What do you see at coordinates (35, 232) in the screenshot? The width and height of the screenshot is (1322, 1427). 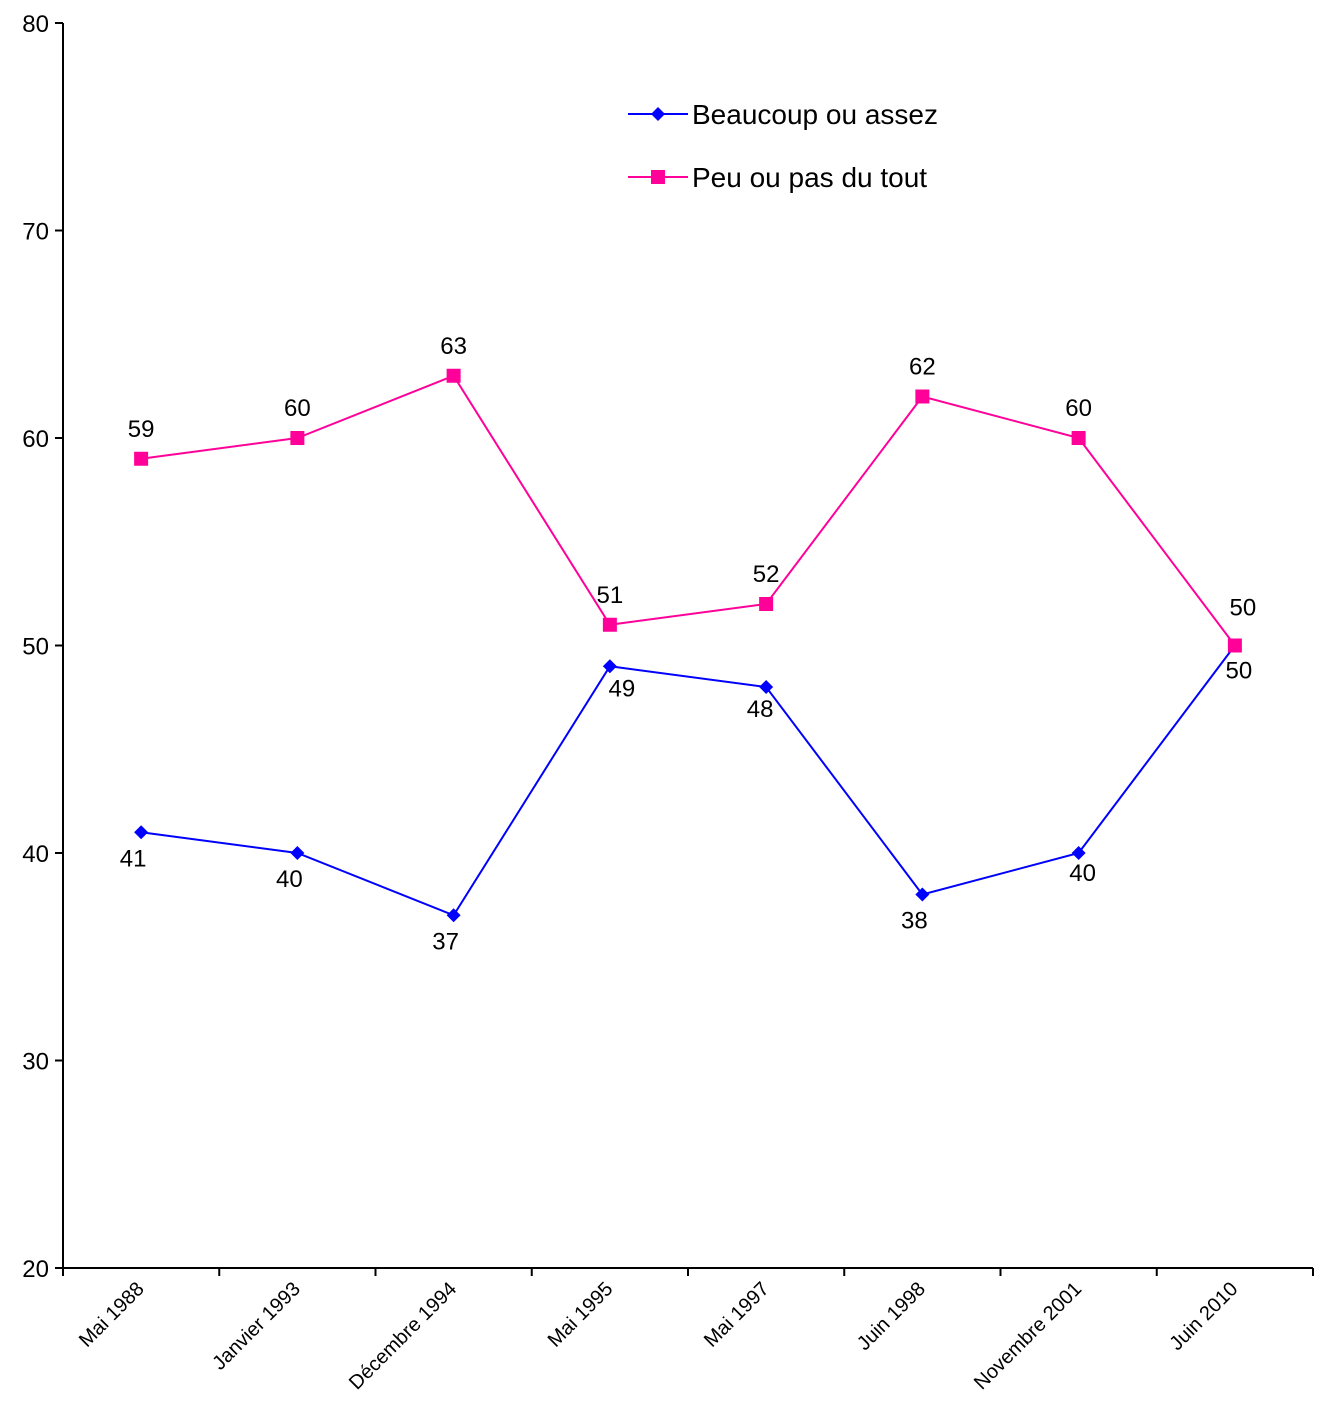 I see `y-tick-label: 70` at bounding box center [35, 232].